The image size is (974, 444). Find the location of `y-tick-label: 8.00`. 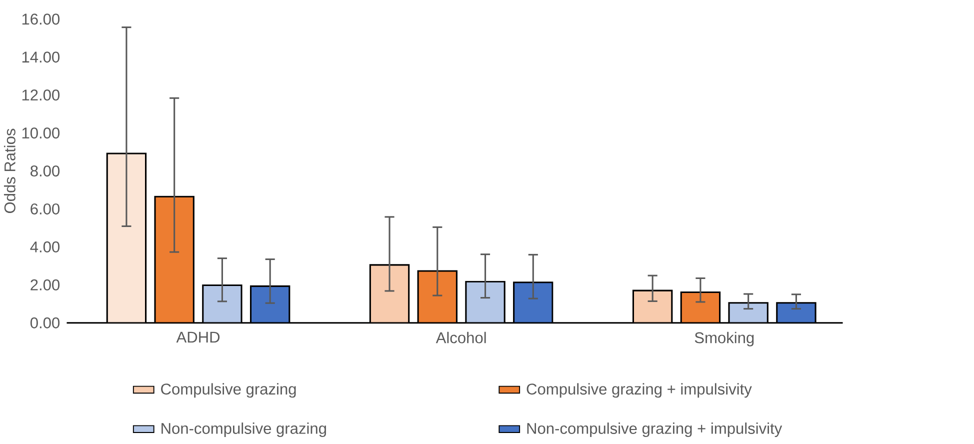

y-tick-label: 8.00 is located at coordinates (45, 171).